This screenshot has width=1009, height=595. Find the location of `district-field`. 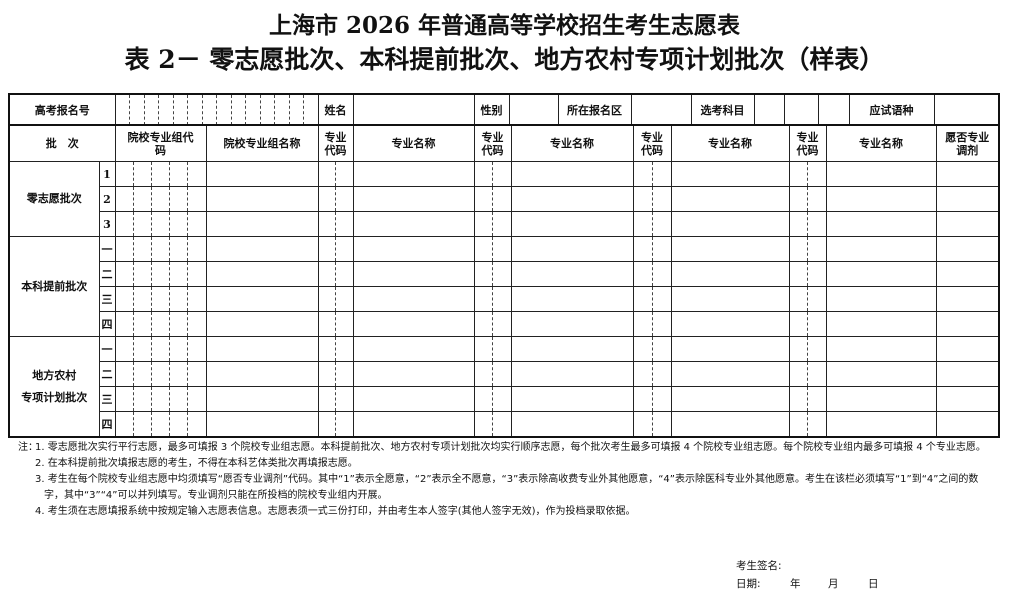

district-field is located at coordinates (661, 109).